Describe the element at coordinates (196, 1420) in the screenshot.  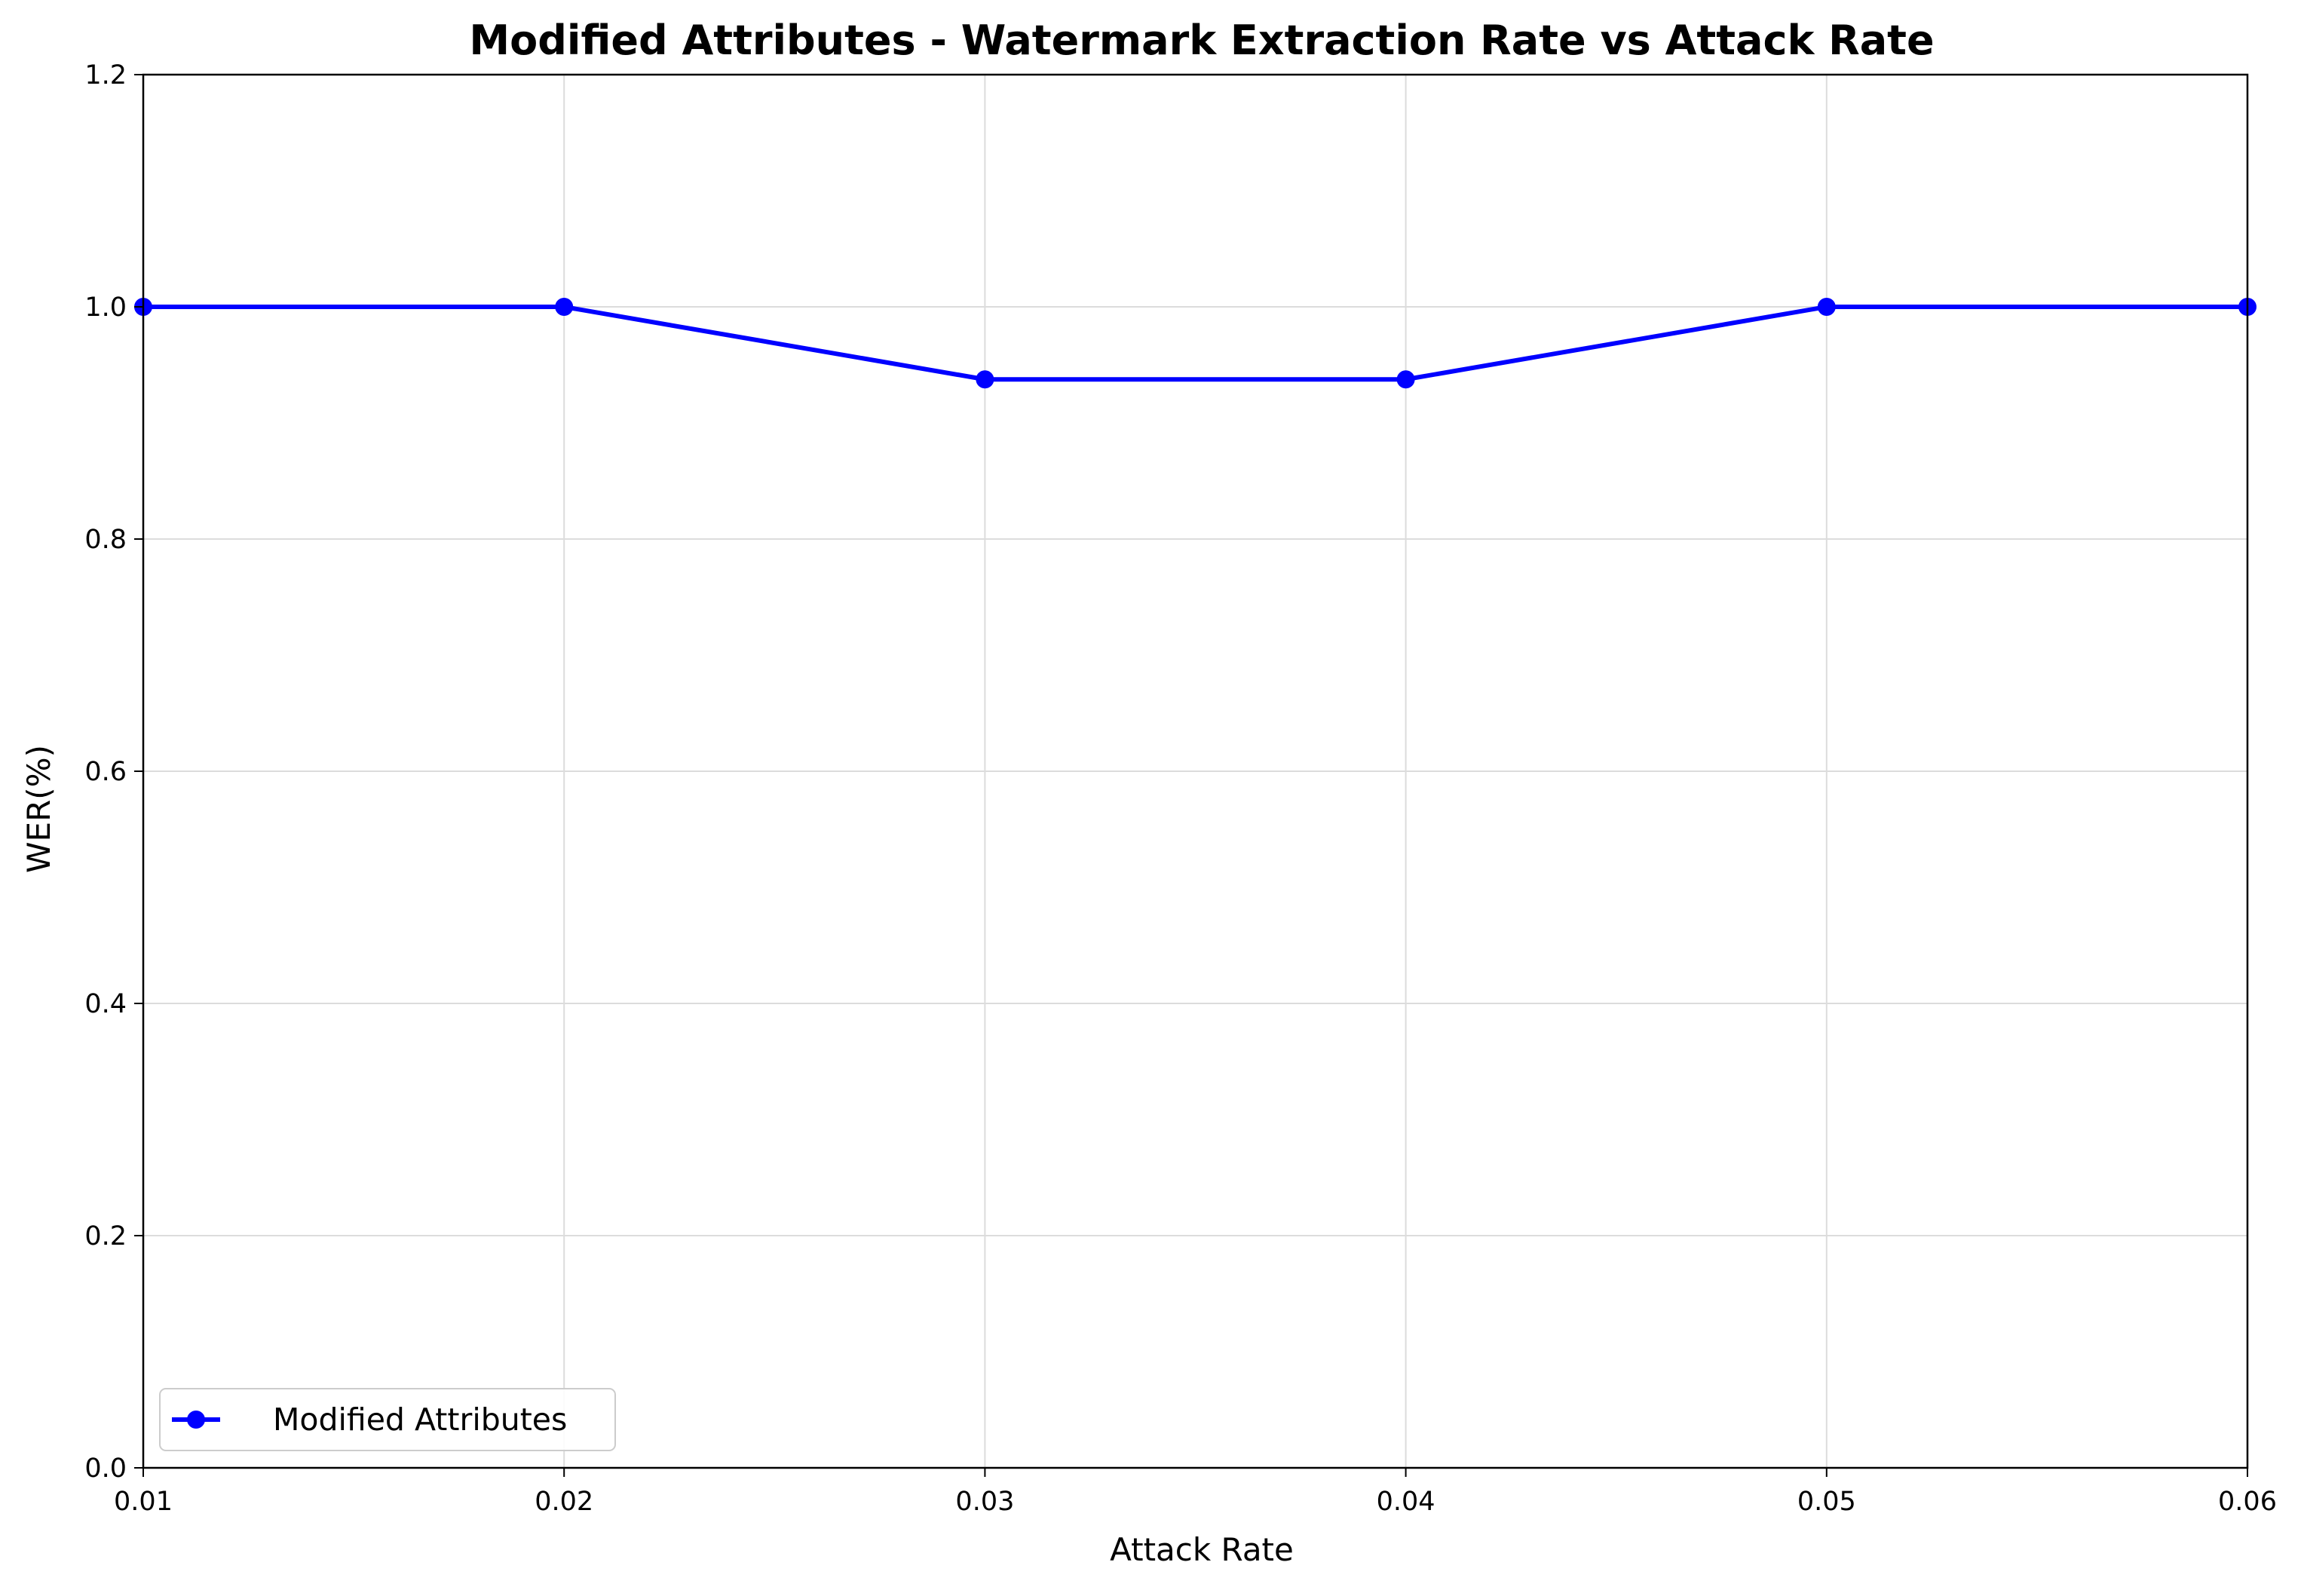
I see `legend-marker` at that location.